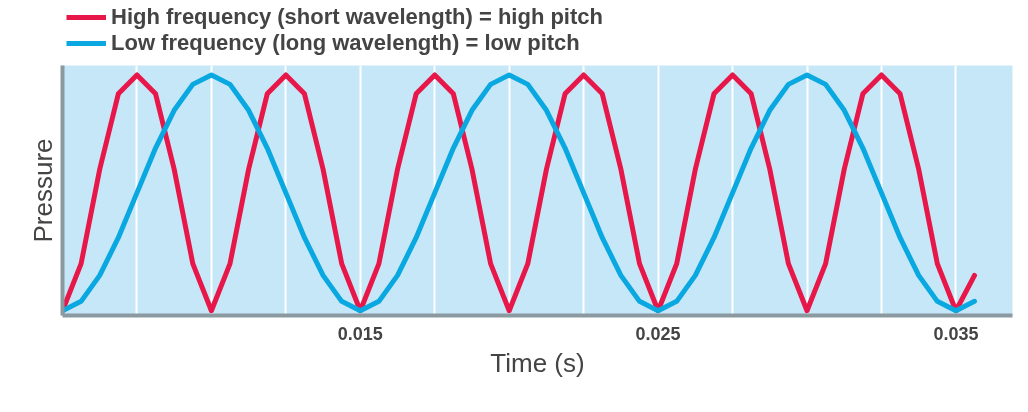 This screenshot has height=412, width=1028. Describe the element at coordinates (956, 333) in the screenshot. I see `x-tick-label: 0.035` at that location.